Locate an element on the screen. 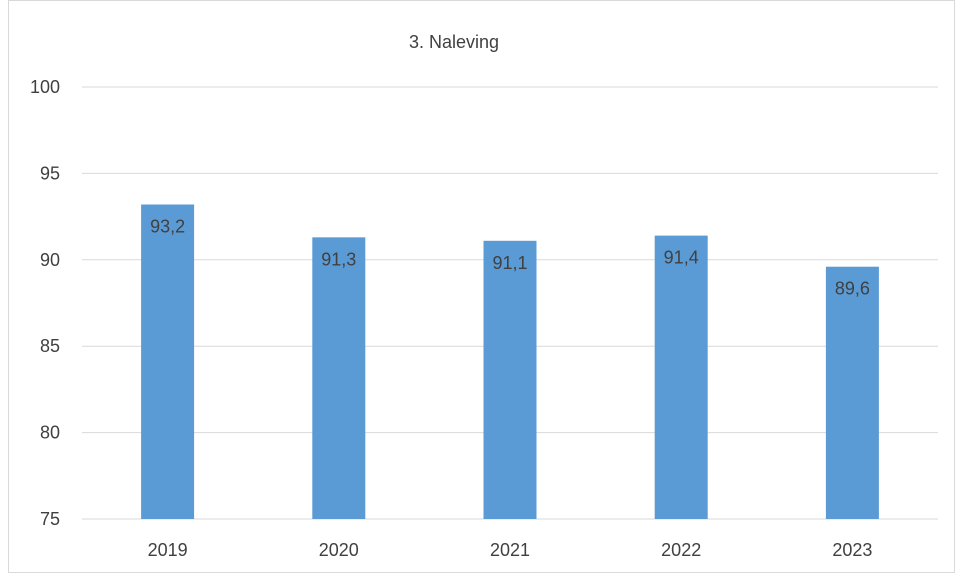 The image size is (957, 575). x-category-label-2021: 2021 is located at coordinates (510, 550).